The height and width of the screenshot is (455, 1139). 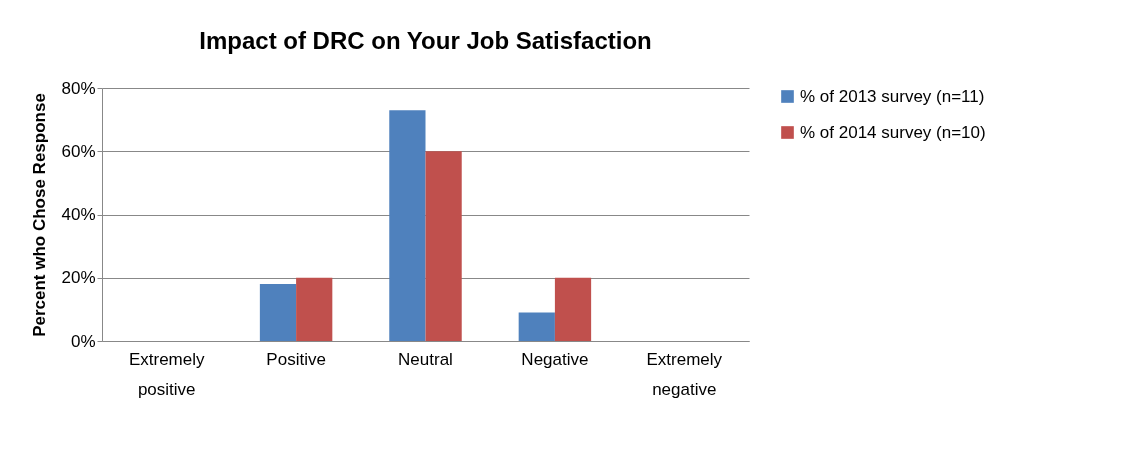 I want to click on legend-label: % of 2013 survey (n=11), so click(x=892, y=96).